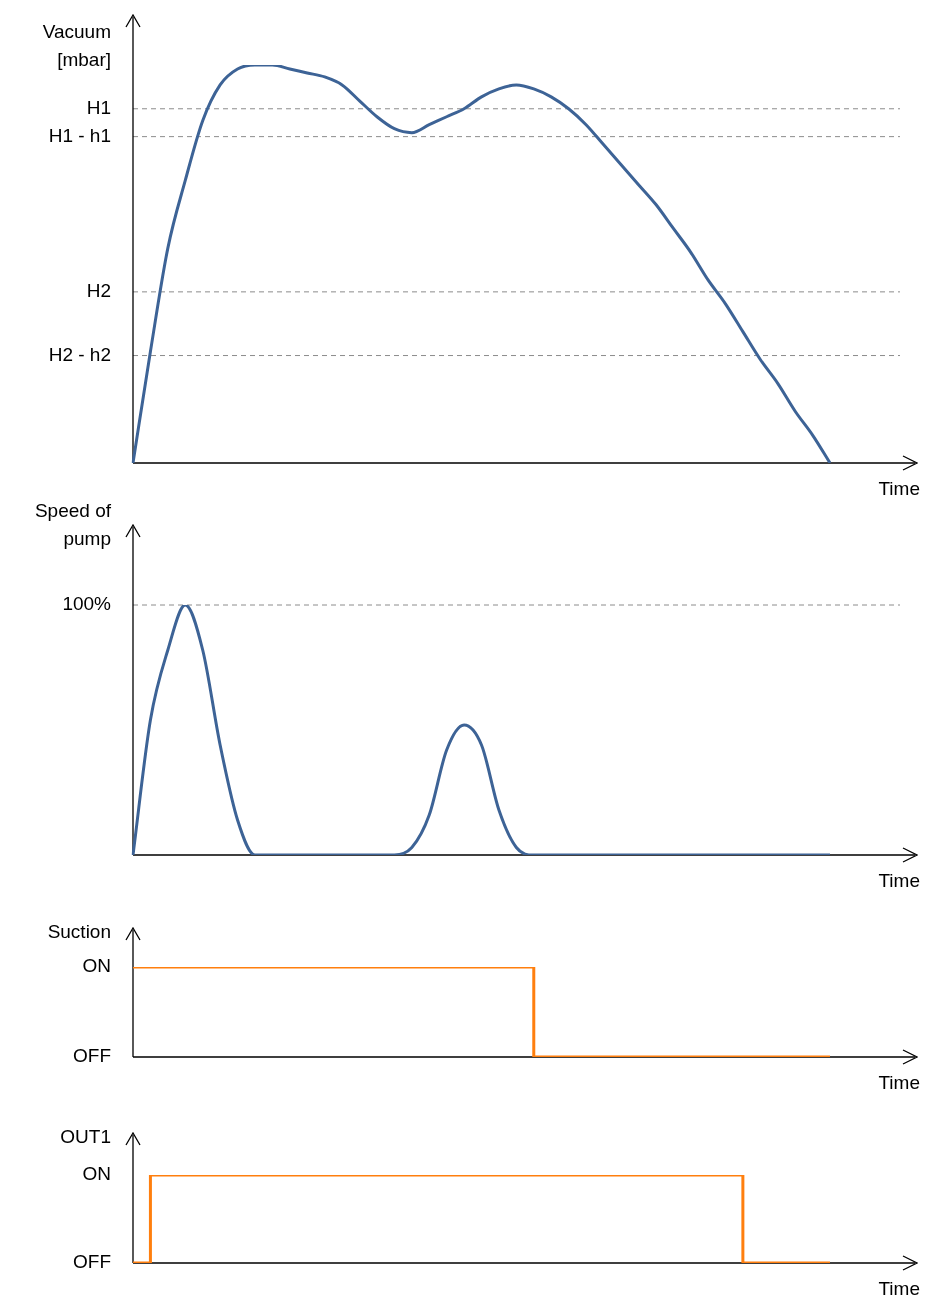 This screenshot has width=926, height=1301. I want to click on y-axis-title: Suction, so click(79, 932).